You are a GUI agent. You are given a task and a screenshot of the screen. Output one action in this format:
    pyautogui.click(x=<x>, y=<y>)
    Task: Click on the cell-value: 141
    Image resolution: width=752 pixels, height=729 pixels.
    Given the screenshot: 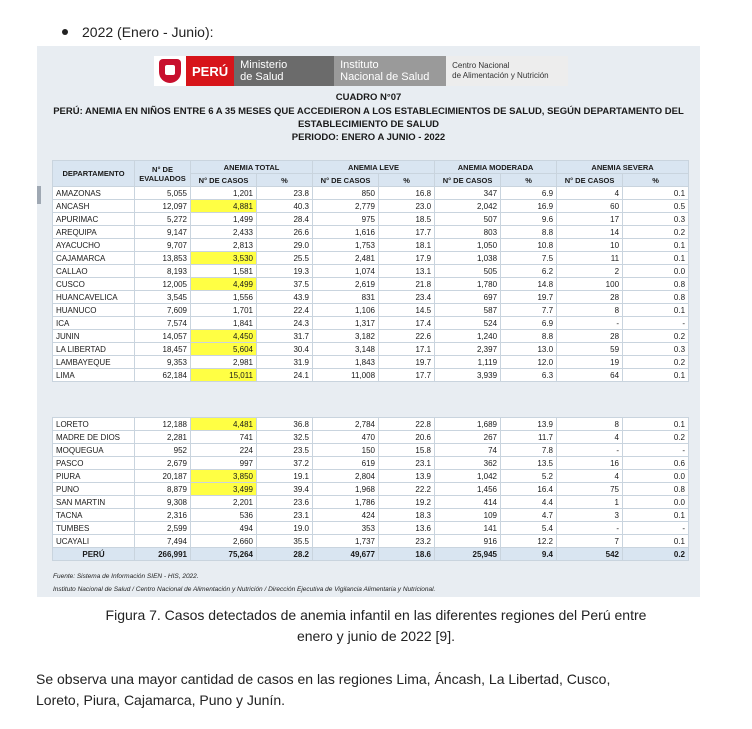 What is the action you would take?
    pyautogui.click(x=467, y=528)
    